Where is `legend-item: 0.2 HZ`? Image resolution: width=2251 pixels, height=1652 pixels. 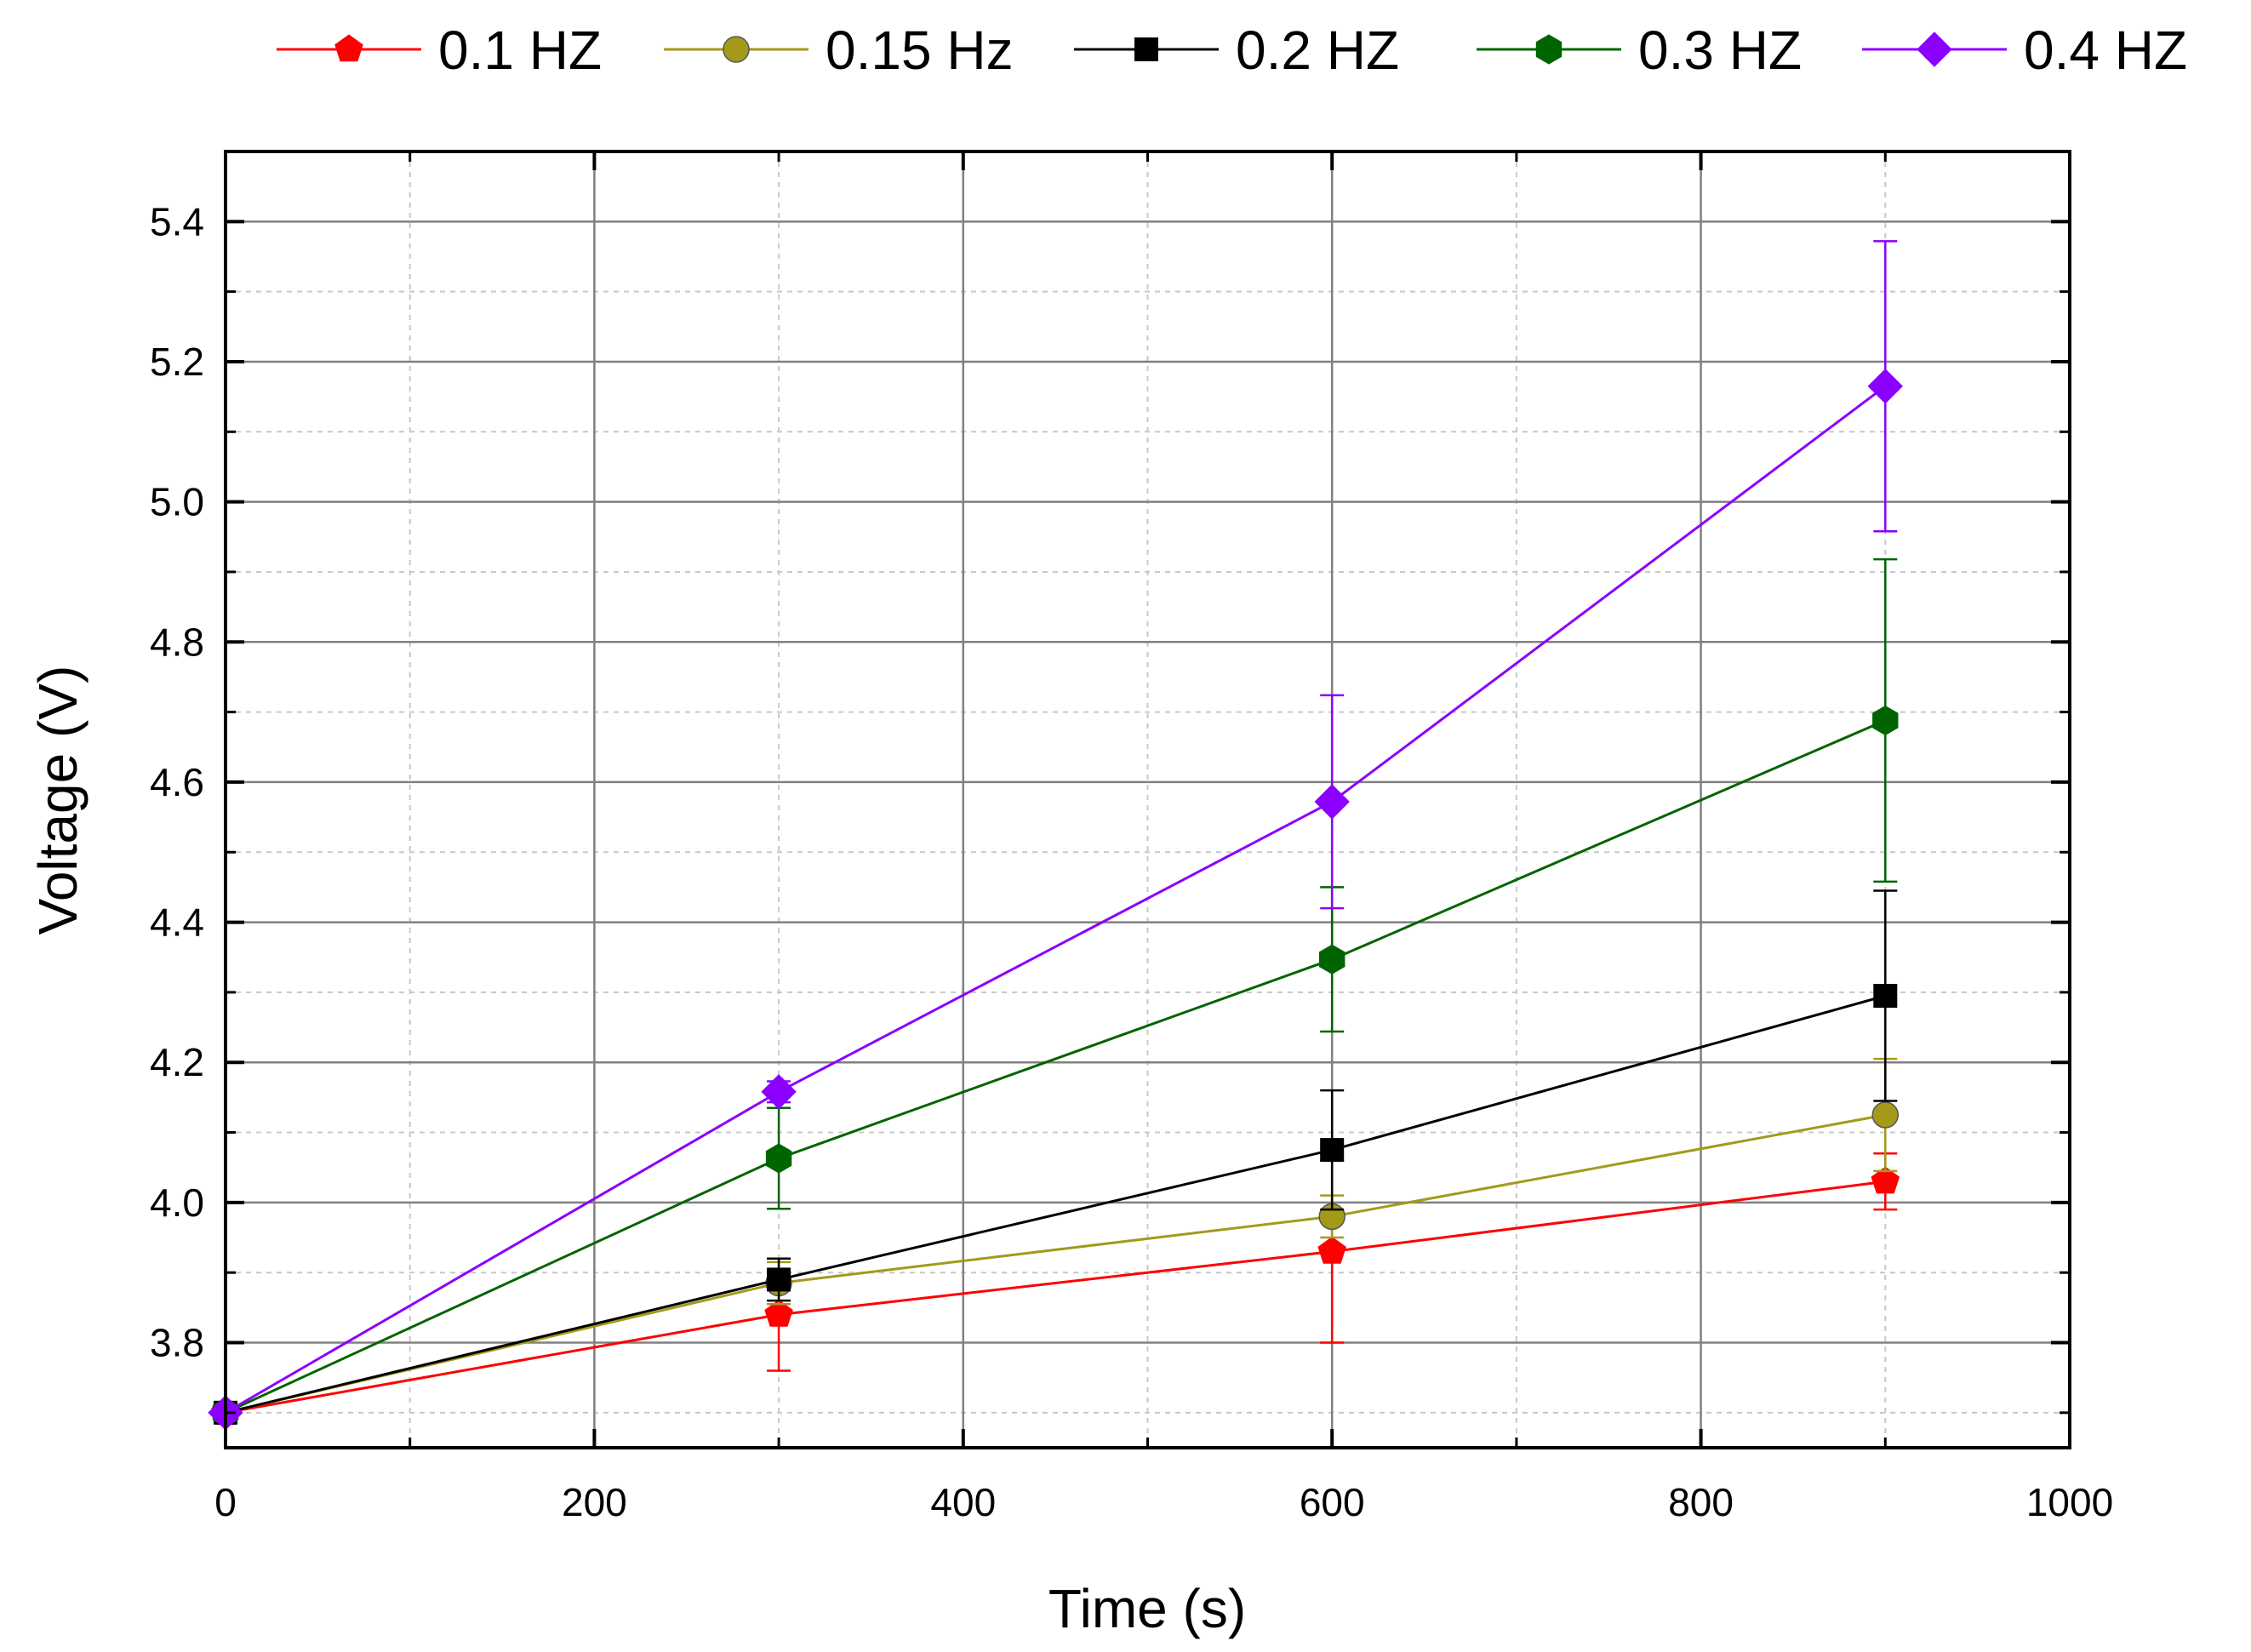
legend-item: 0.2 HZ is located at coordinates (1236, 51).